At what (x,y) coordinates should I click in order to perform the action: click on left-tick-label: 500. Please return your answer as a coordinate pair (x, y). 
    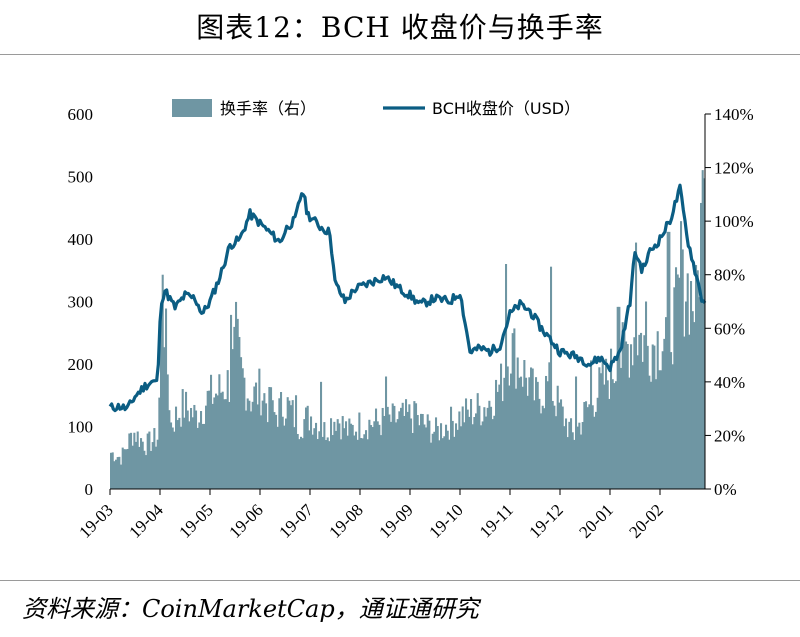
    Looking at the image, I should click on (81, 177).